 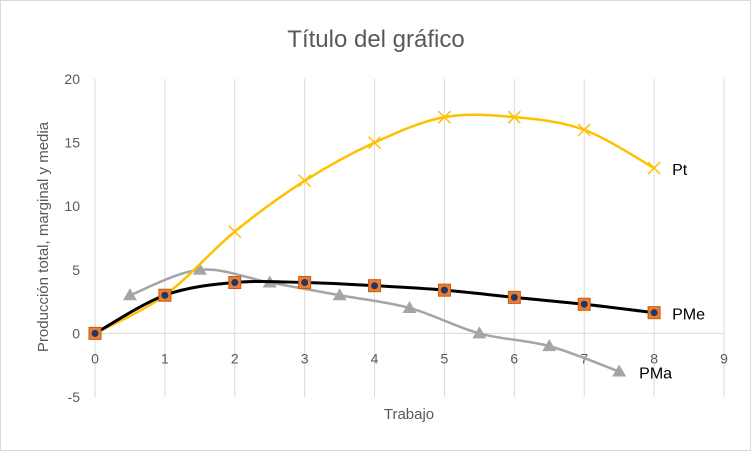 I want to click on x-tick-label: 0, so click(x=95, y=358).